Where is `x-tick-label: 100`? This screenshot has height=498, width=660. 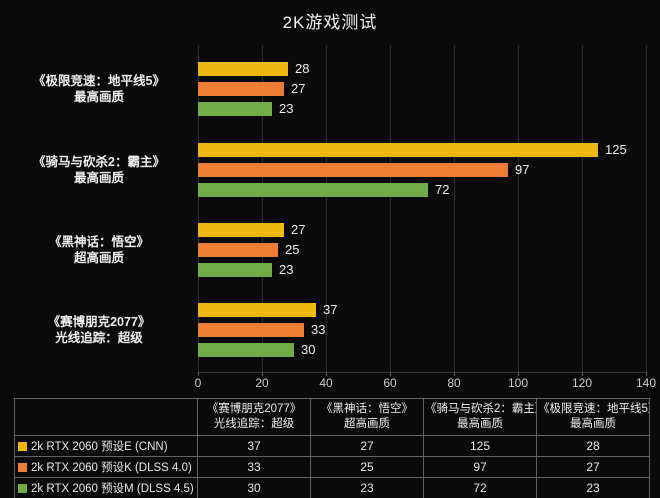 x-tick-label: 100 is located at coordinates (518, 383).